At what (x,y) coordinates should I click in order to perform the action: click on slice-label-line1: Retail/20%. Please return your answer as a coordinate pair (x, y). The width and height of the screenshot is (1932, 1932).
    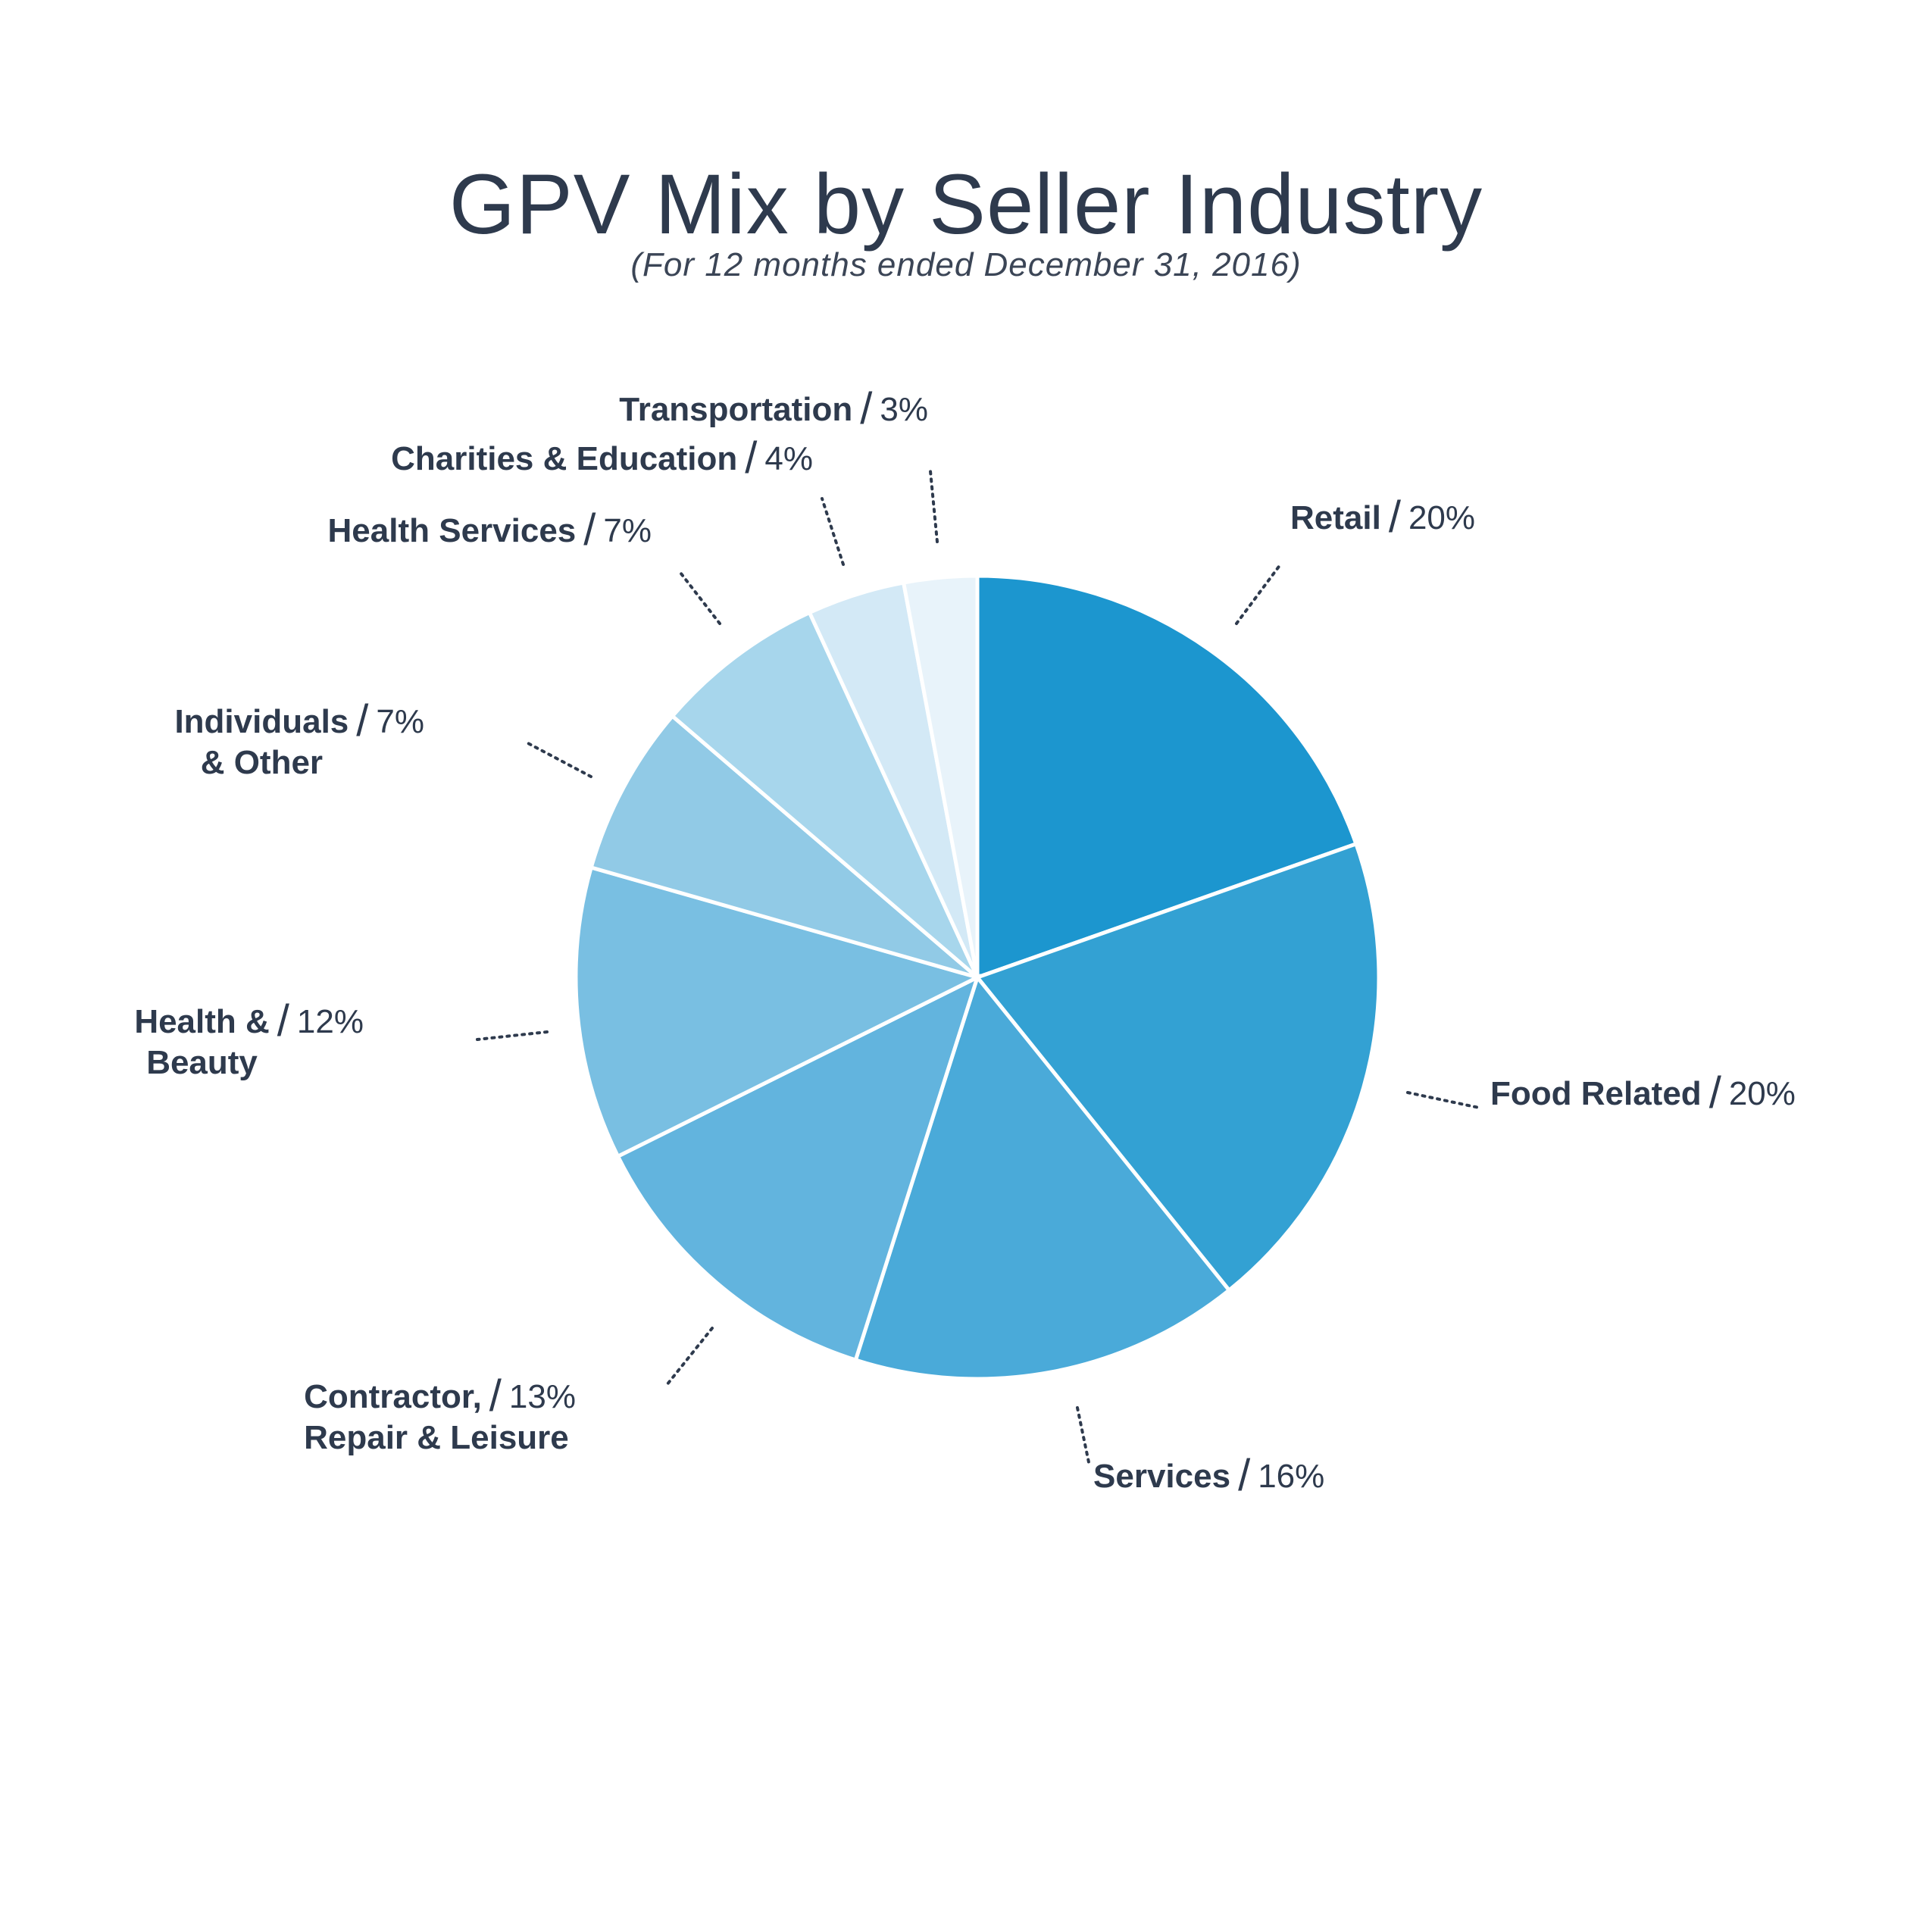
    Looking at the image, I should click on (1383, 518).